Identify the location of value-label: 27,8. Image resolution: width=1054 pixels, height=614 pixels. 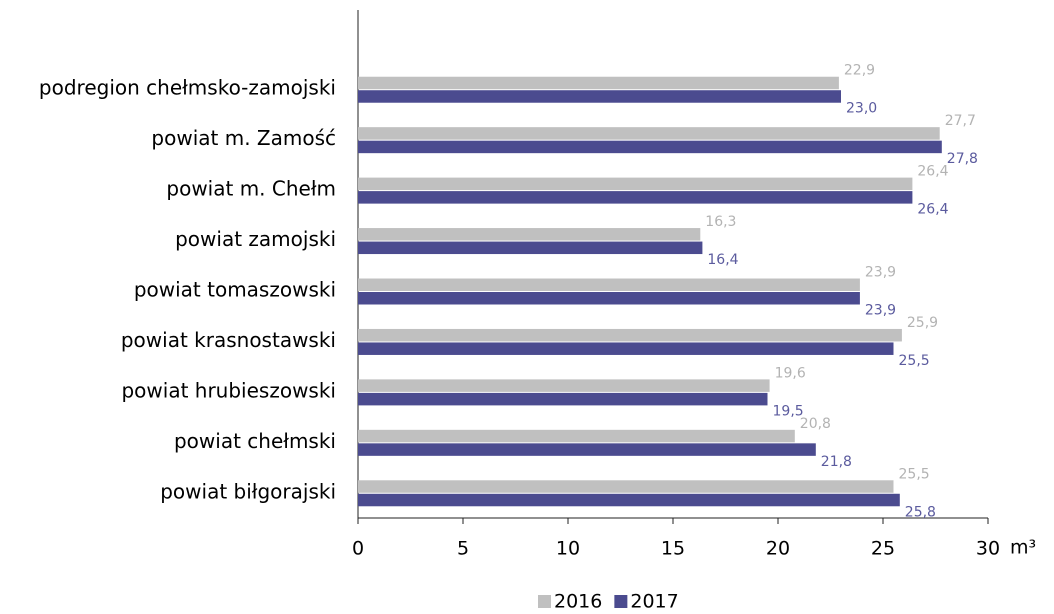
(962, 159).